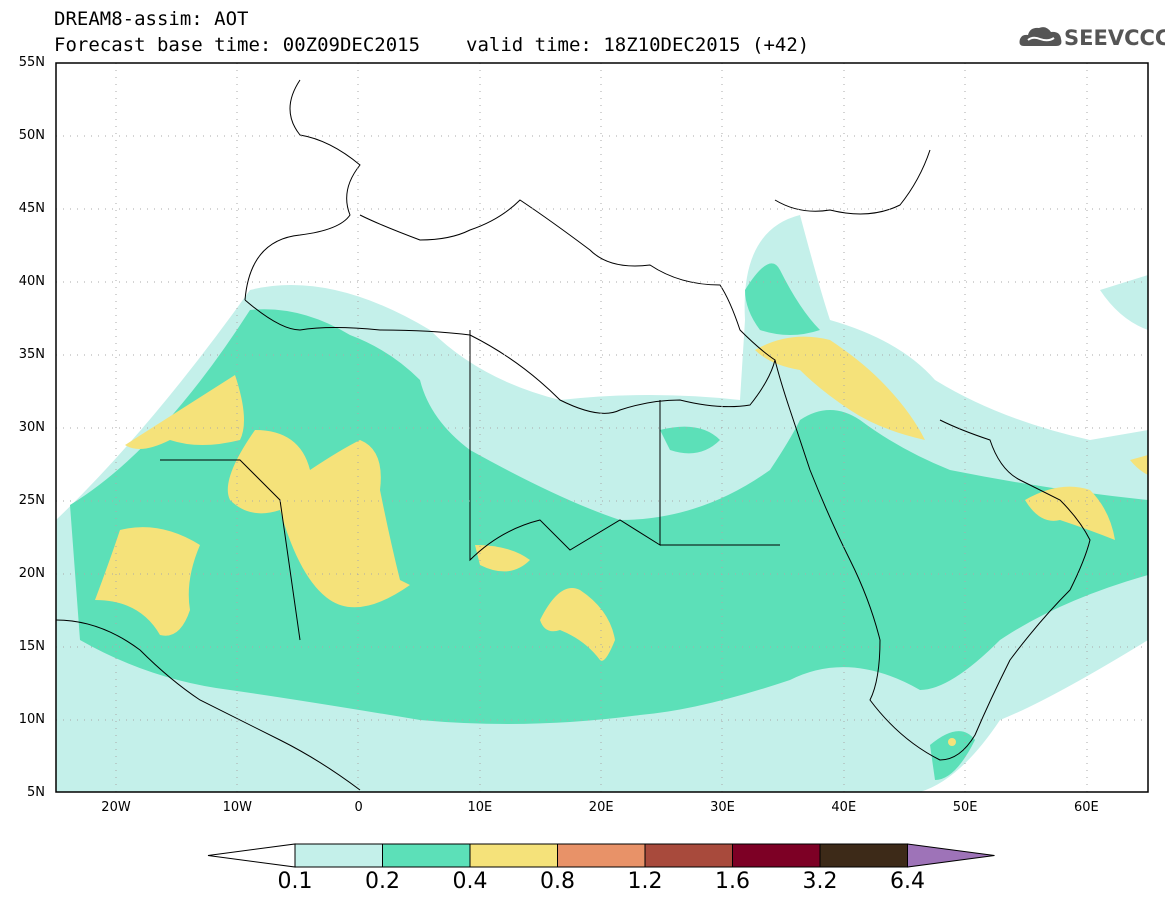 The width and height of the screenshot is (1165, 905). I want to click on colorbar-arrow-high, so click(951, 855).